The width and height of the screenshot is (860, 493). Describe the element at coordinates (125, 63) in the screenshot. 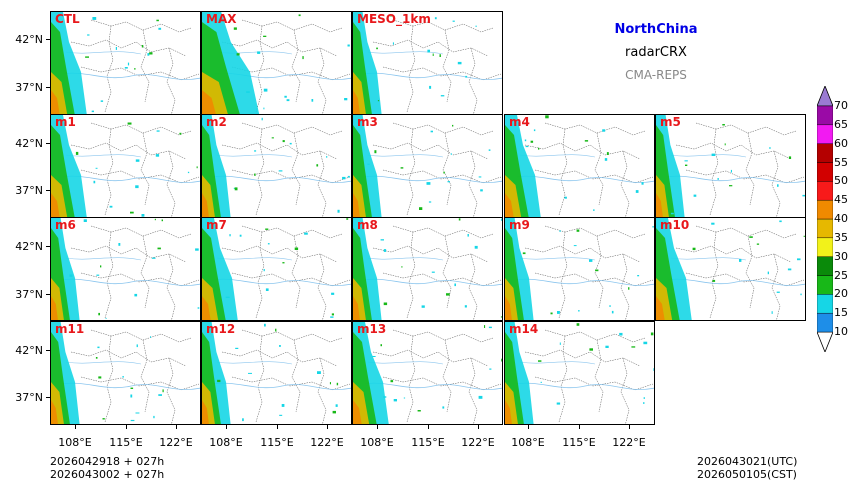

I see `panel-ctl: CTL` at that location.